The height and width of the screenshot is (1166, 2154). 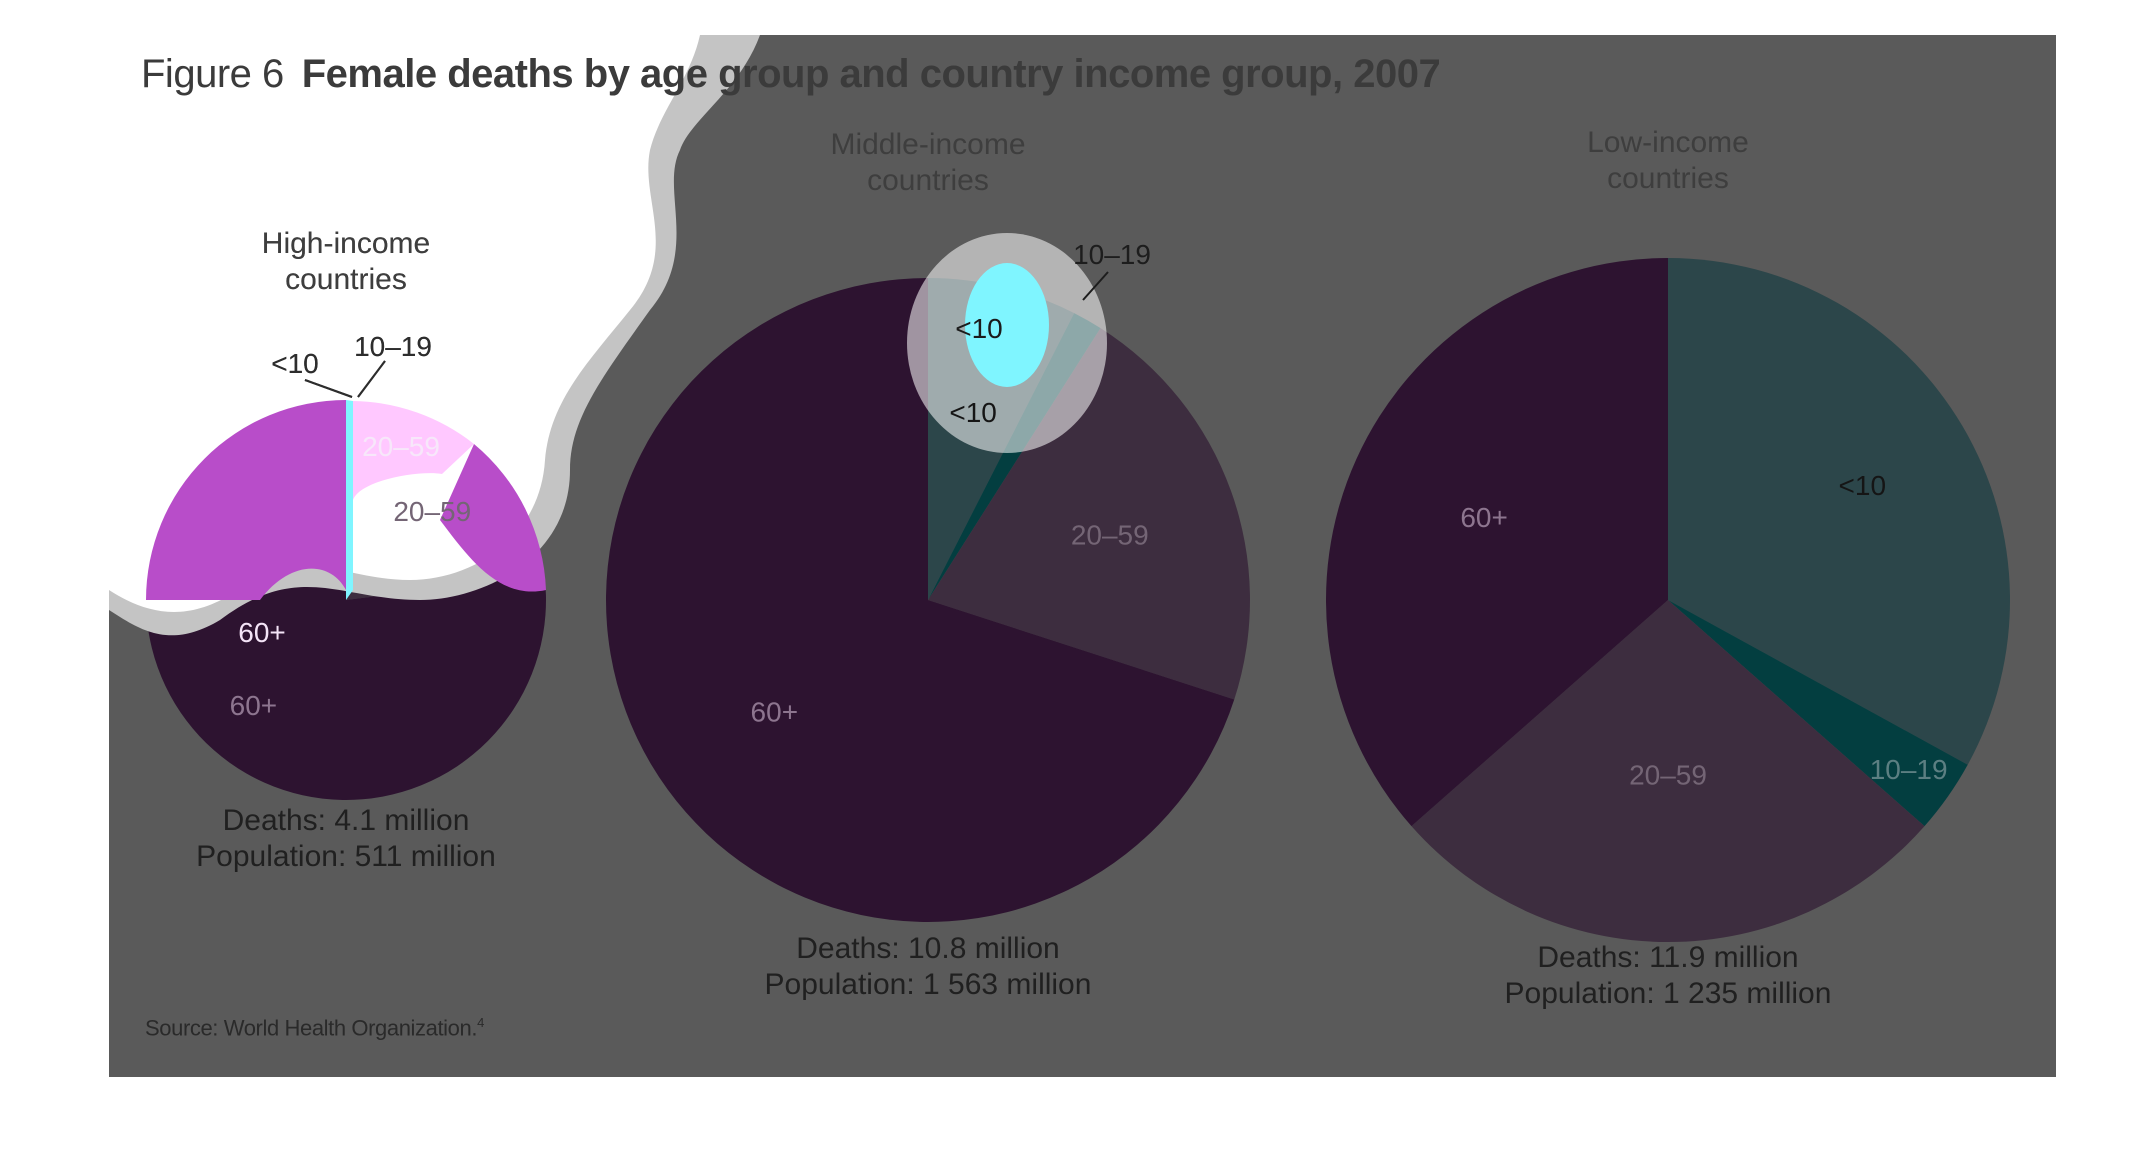 What do you see at coordinates (262, 632) in the screenshot?
I see `slice-label-60plus-highlight: 60+` at bounding box center [262, 632].